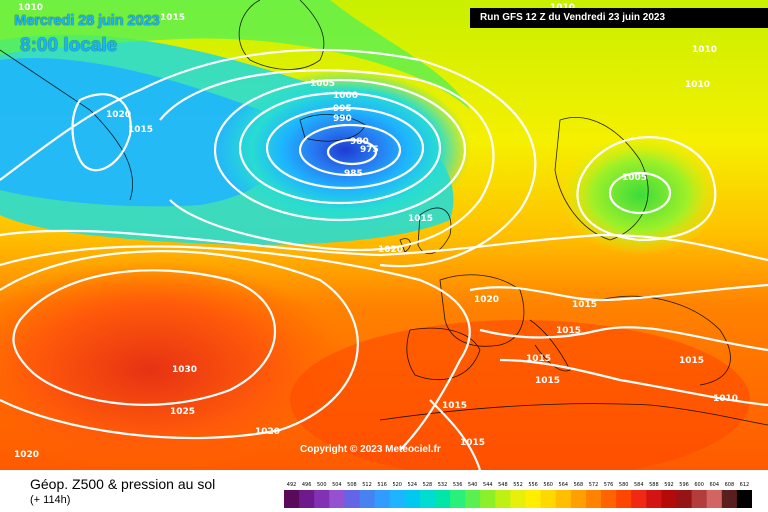 The height and width of the screenshot is (512, 768). What do you see at coordinates (579, 485) in the screenshot?
I see `scale-tick-label: 568` at bounding box center [579, 485].